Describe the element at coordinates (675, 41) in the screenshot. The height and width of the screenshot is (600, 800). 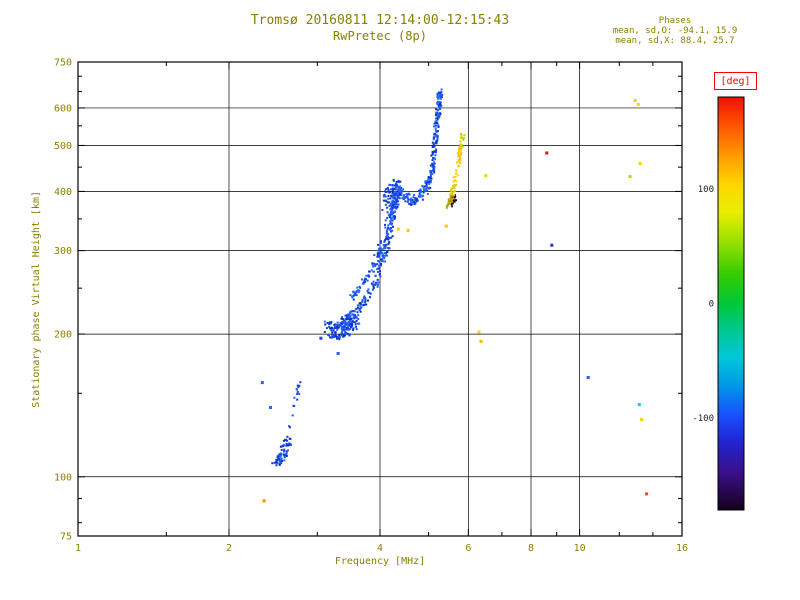
I see `phase-stats-x-mode: mean, sd,X: 88.4, 25.7` at that location.